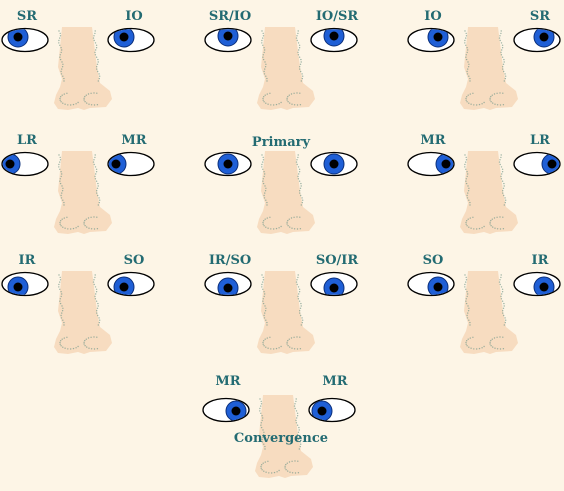 This screenshot has width=564, height=491. Describe the element at coordinates (281, 438) in the screenshot. I see `gaze-label: Convergence` at that location.